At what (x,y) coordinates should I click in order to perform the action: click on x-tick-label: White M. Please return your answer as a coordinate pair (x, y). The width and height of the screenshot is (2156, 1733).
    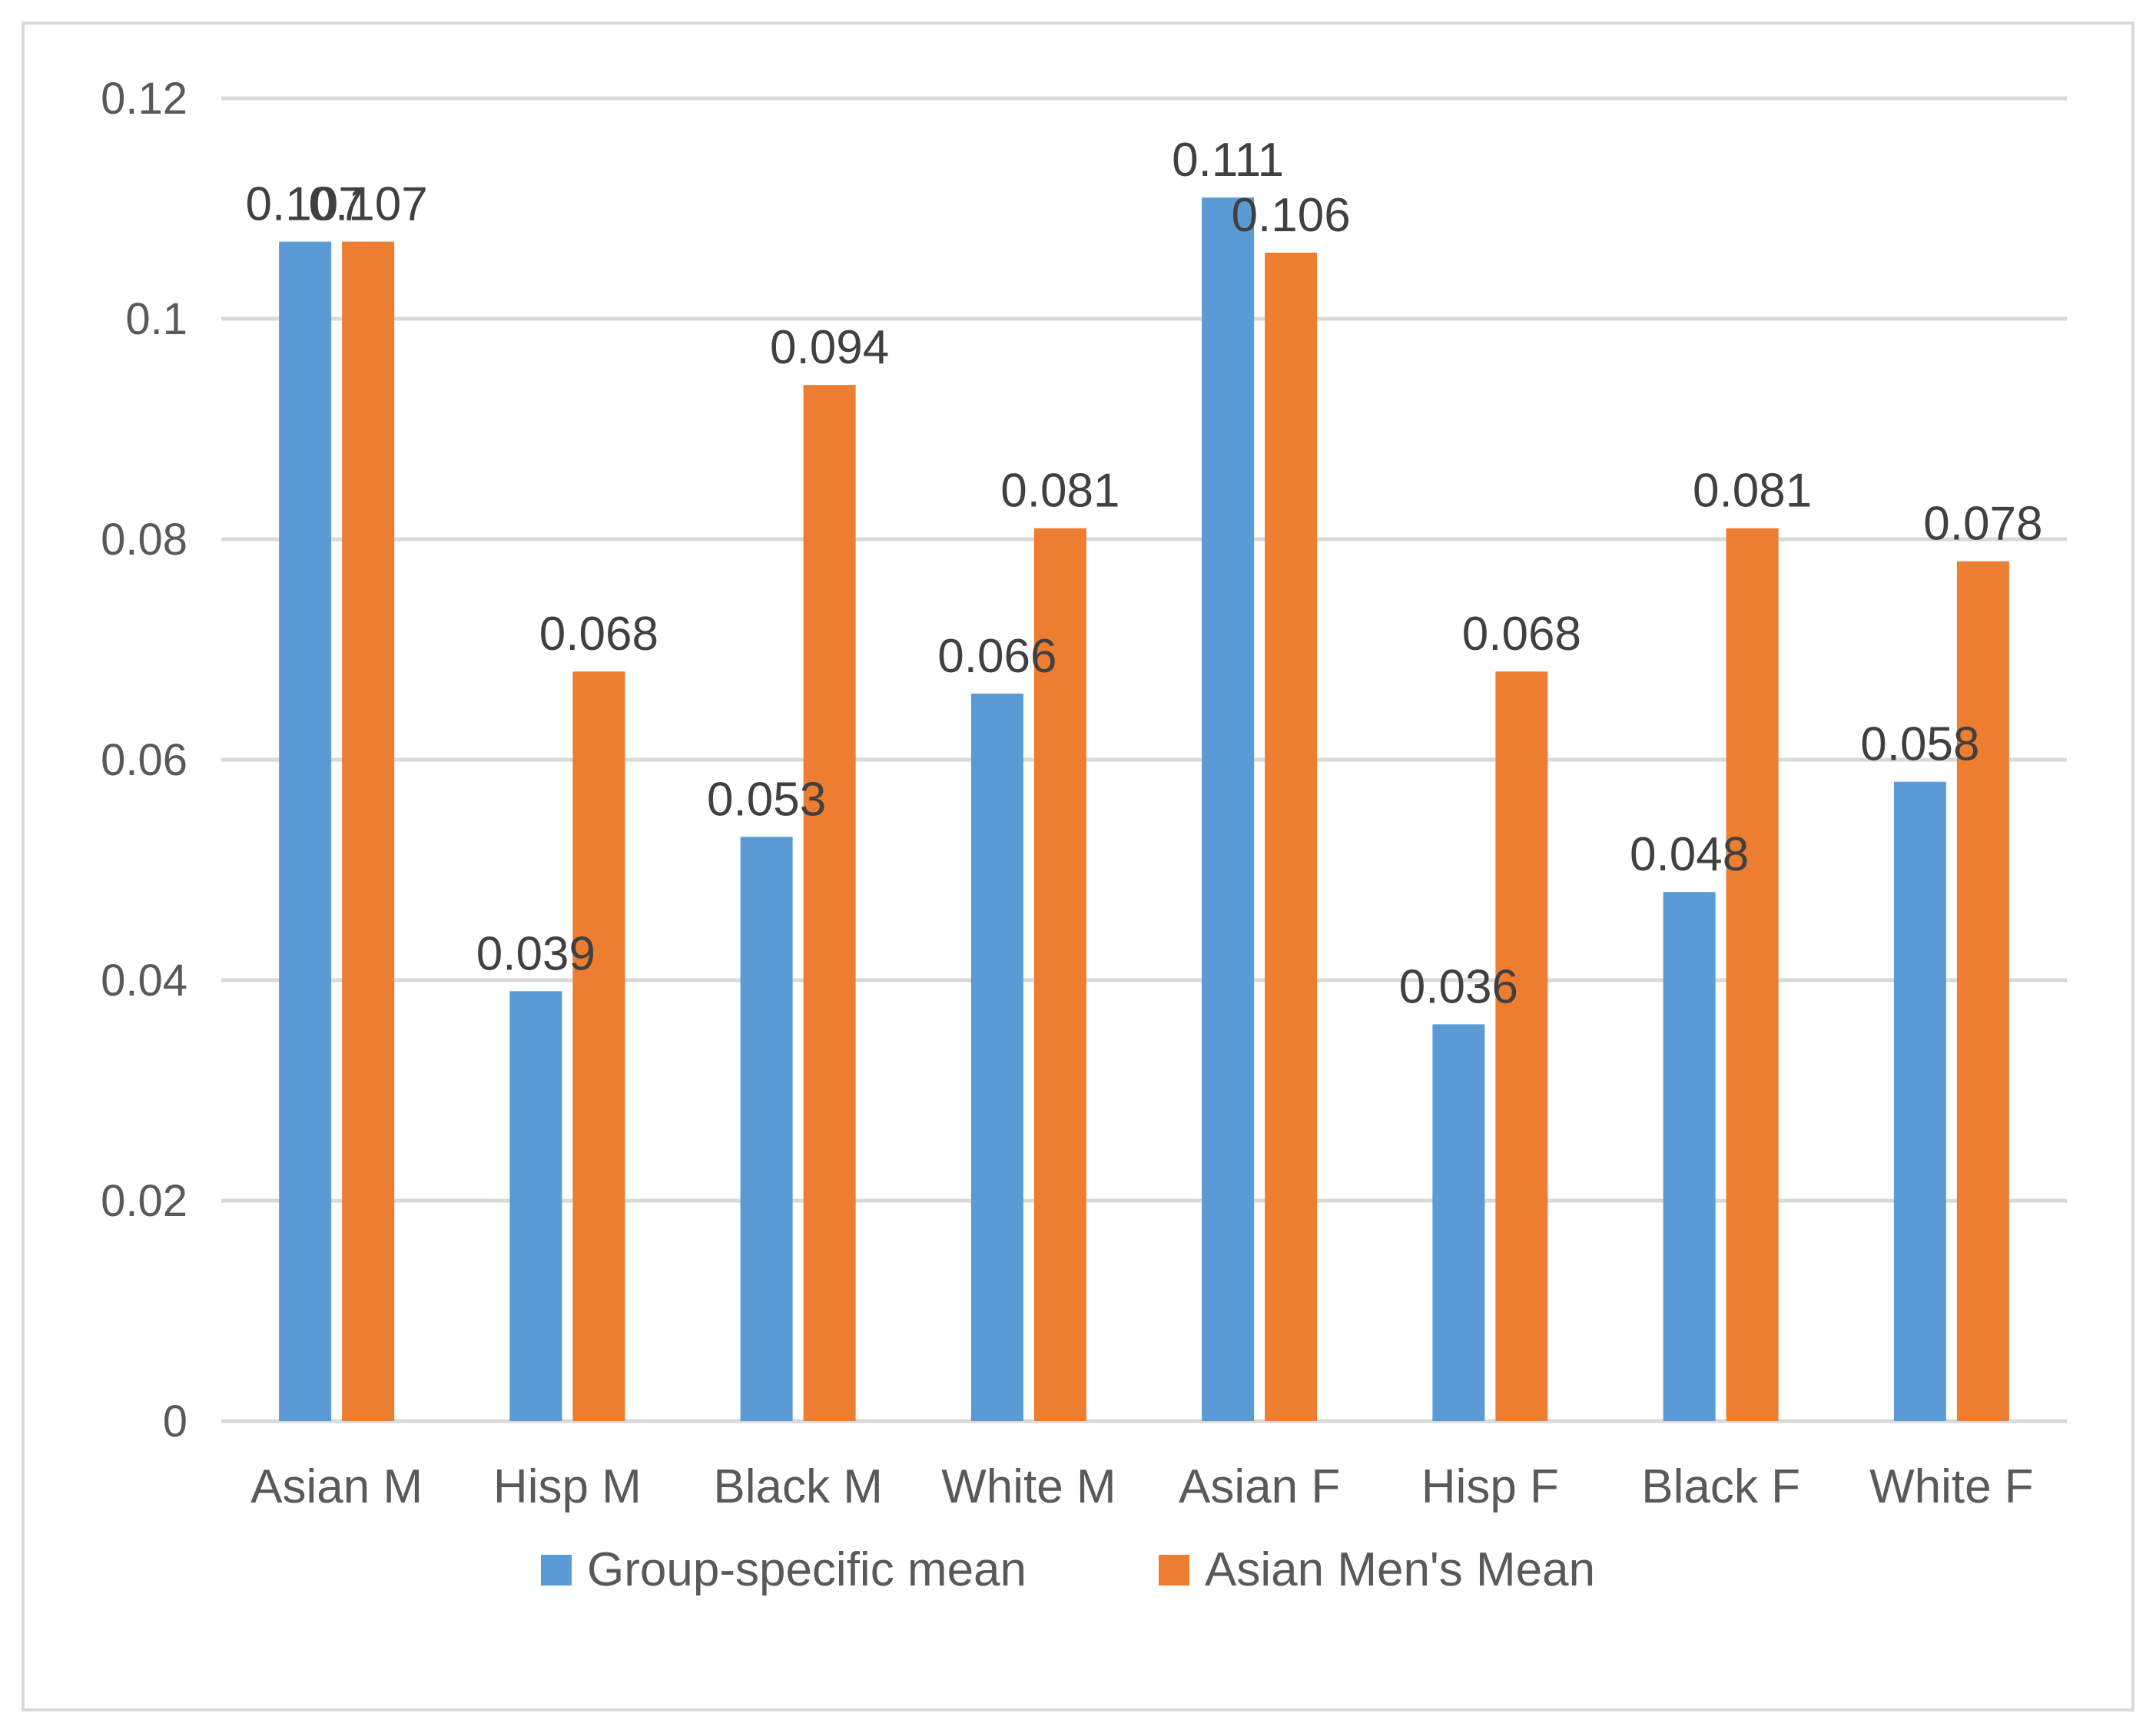
    Looking at the image, I should click on (1028, 1486).